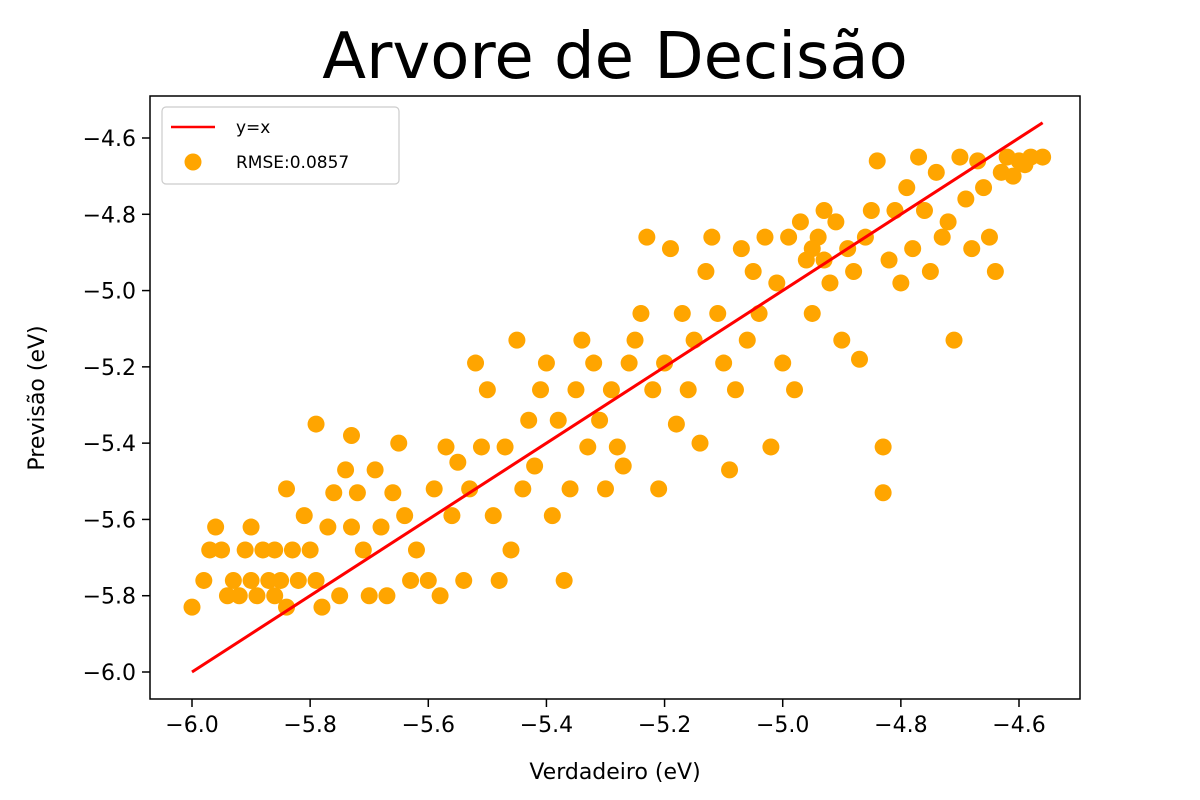 The image size is (1200, 800). What do you see at coordinates (292, 163) in the screenshot?
I see `legend-scatter-label: RMSE:0.0857` at bounding box center [292, 163].